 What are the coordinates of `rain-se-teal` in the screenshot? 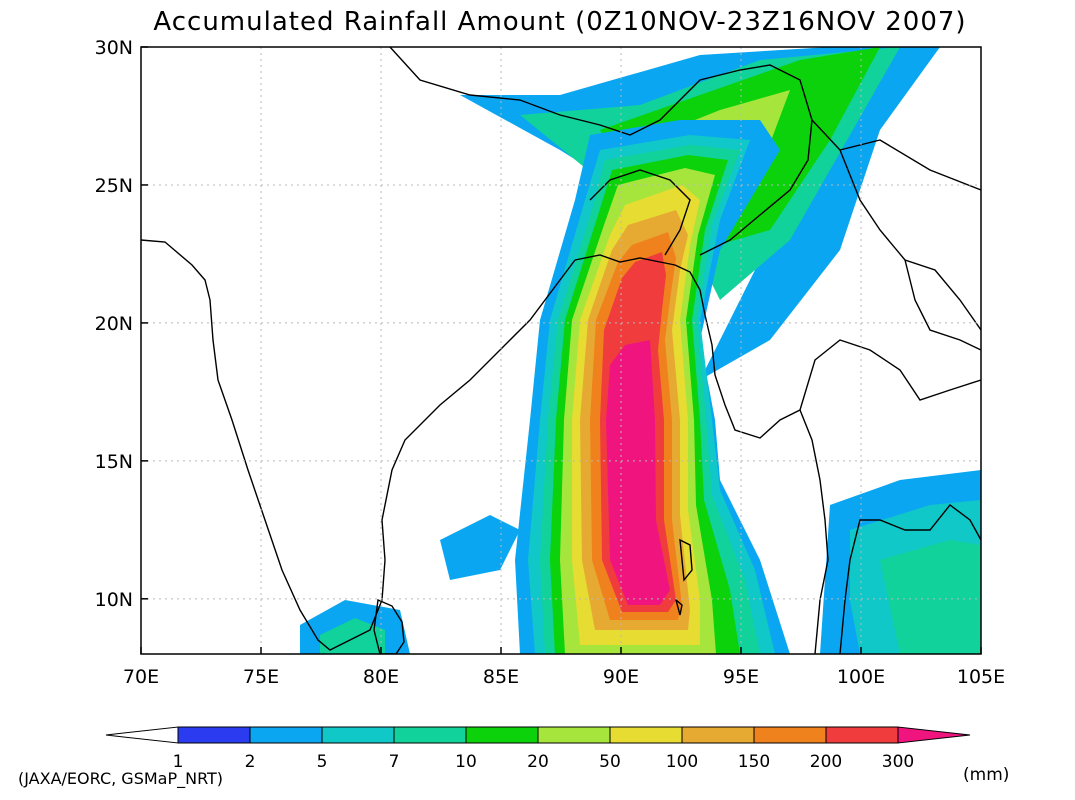 It's located at (930, 597).